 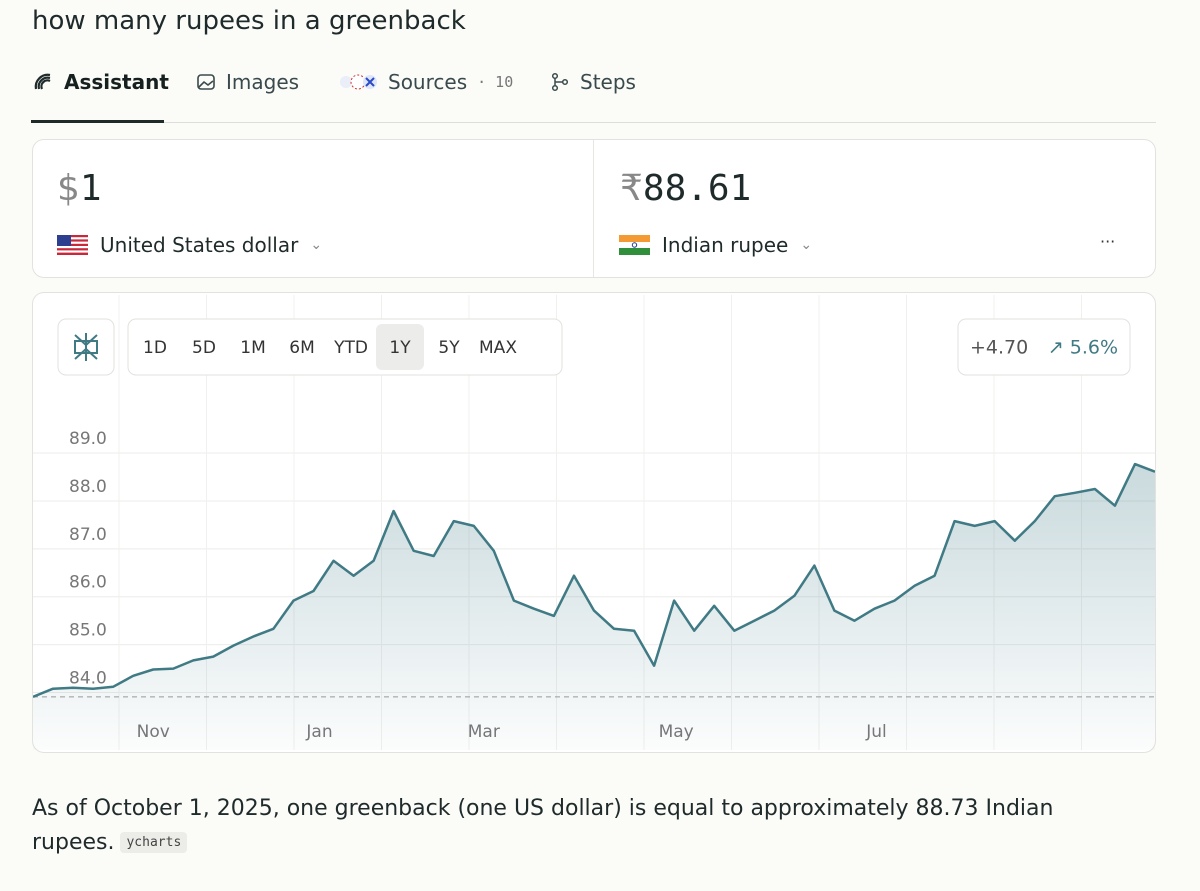 What do you see at coordinates (608, 82) in the screenshot?
I see `tab-label: Steps` at bounding box center [608, 82].